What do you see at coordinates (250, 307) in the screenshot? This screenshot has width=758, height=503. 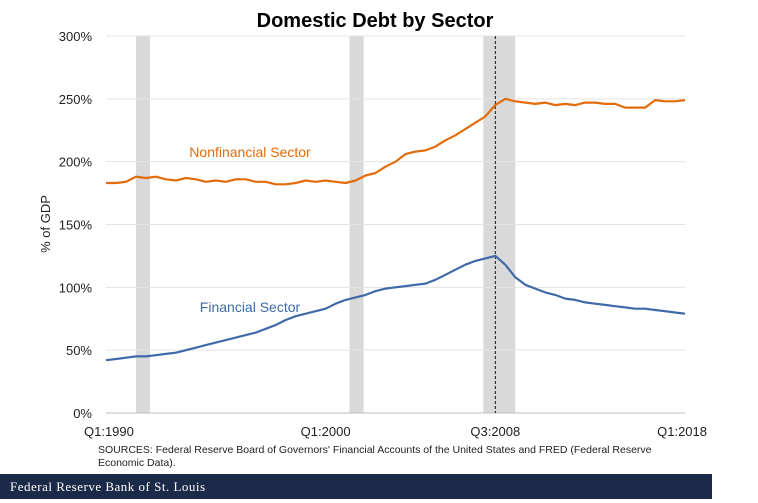 I see `series-label-financial: Financial Sector` at bounding box center [250, 307].